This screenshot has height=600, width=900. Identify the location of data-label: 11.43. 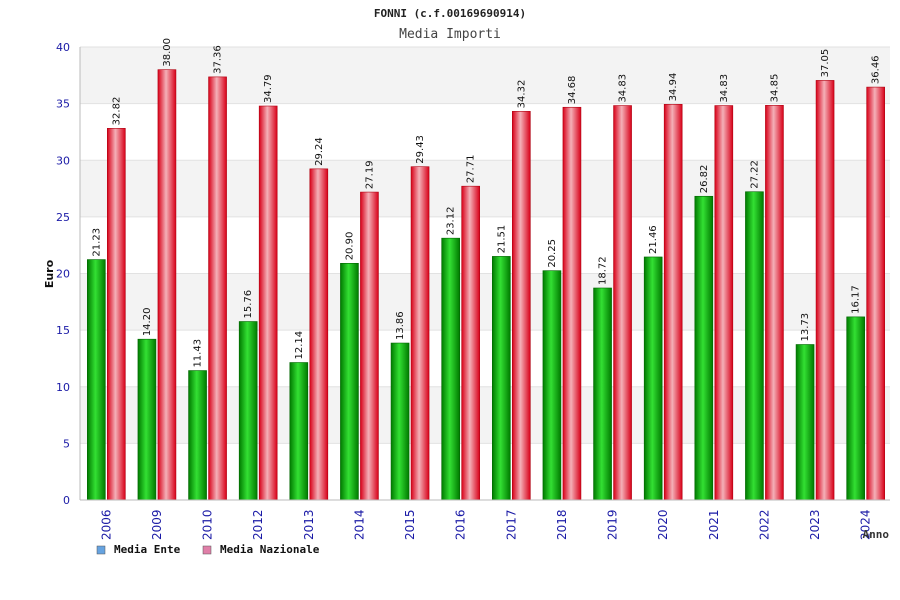
(198, 353).